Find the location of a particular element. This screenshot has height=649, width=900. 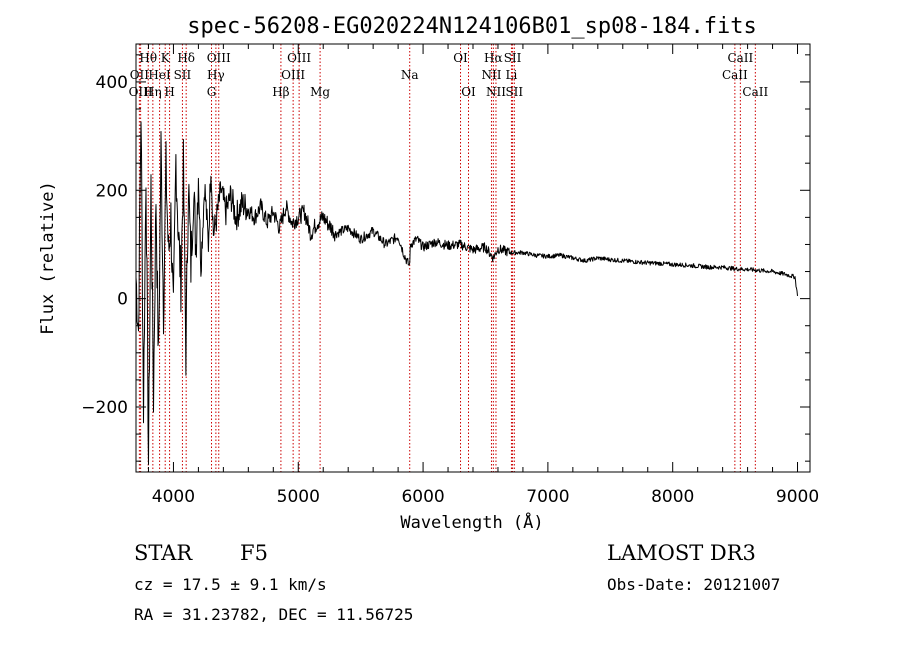

x-axis-label: Wavelength (Å) is located at coordinates (471, 522).